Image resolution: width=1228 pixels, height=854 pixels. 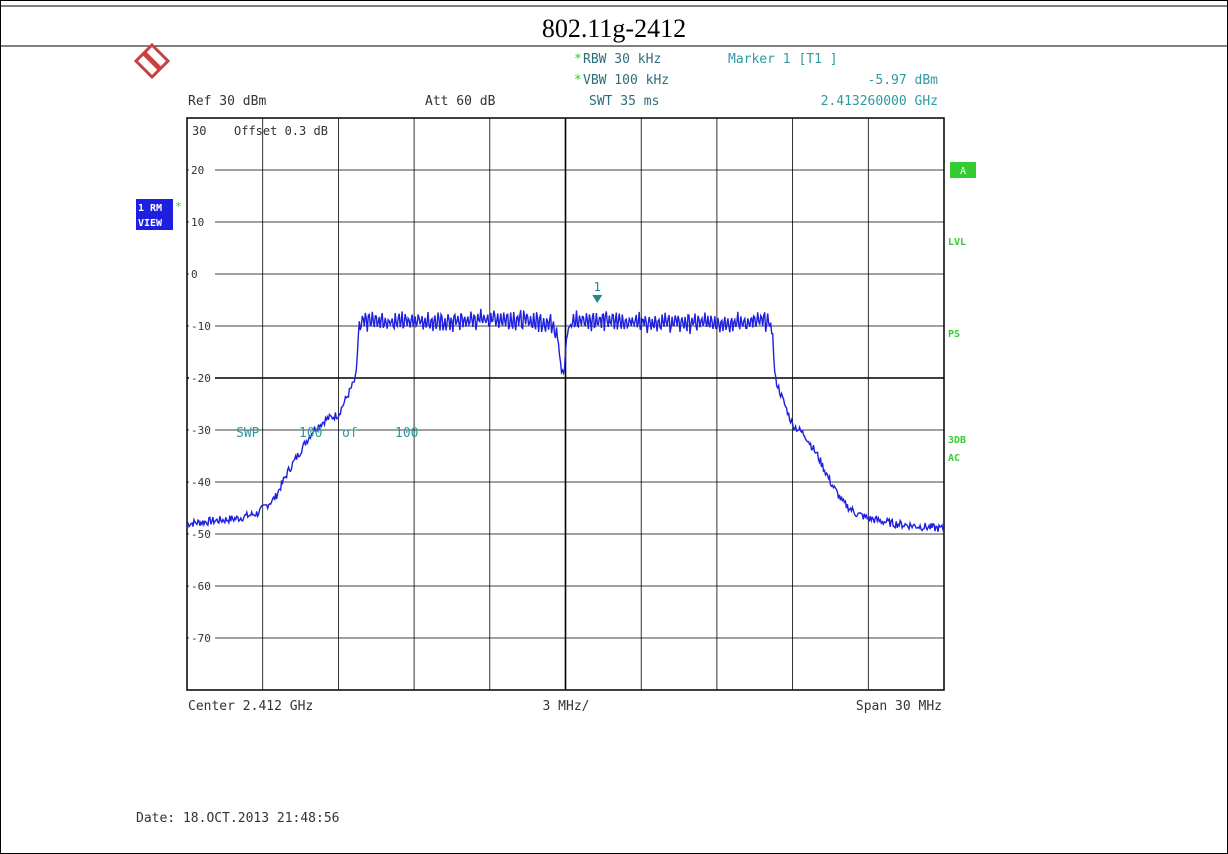 What do you see at coordinates (310, 433) in the screenshot?
I see `sweep-info-b: 100` at bounding box center [310, 433].